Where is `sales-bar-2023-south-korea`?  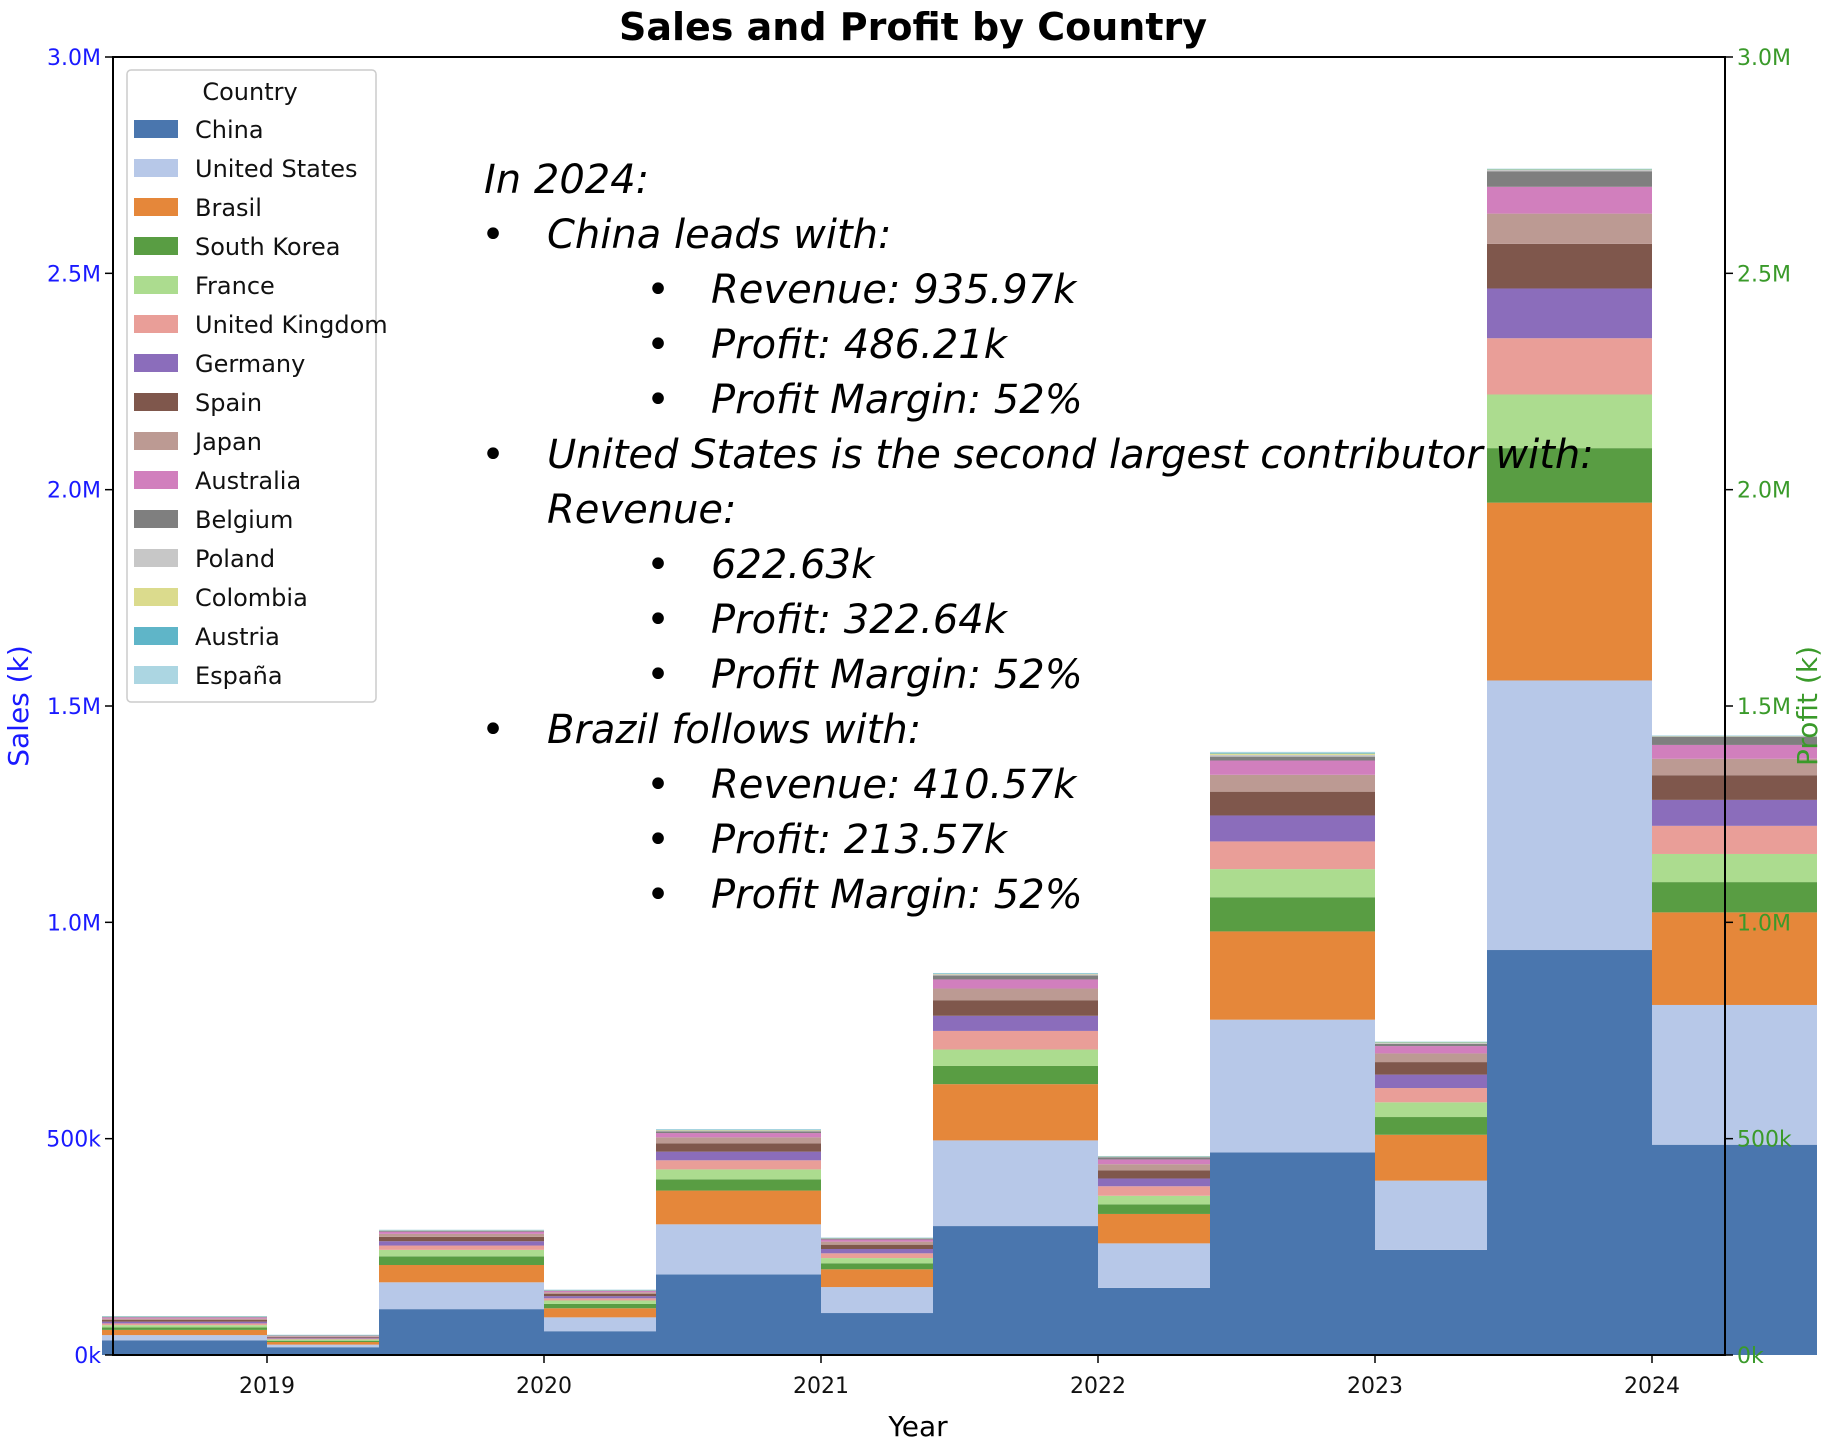
sales-bar-2023-south-korea is located at coordinates (1292, 914).